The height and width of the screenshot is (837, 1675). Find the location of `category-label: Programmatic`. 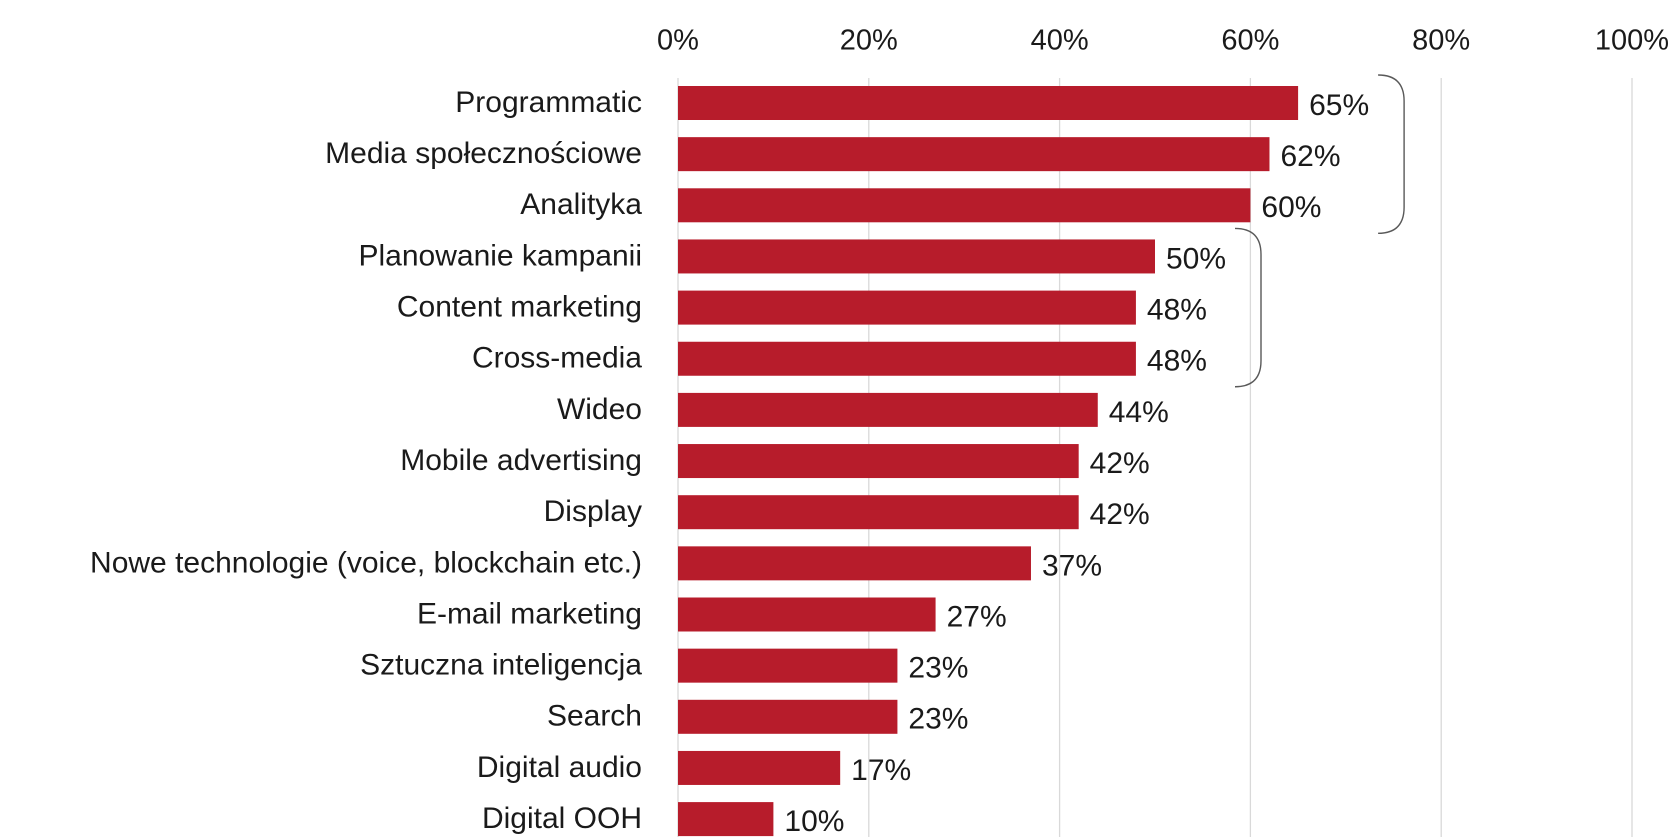

category-label: Programmatic is located at coordinates (548, 102).